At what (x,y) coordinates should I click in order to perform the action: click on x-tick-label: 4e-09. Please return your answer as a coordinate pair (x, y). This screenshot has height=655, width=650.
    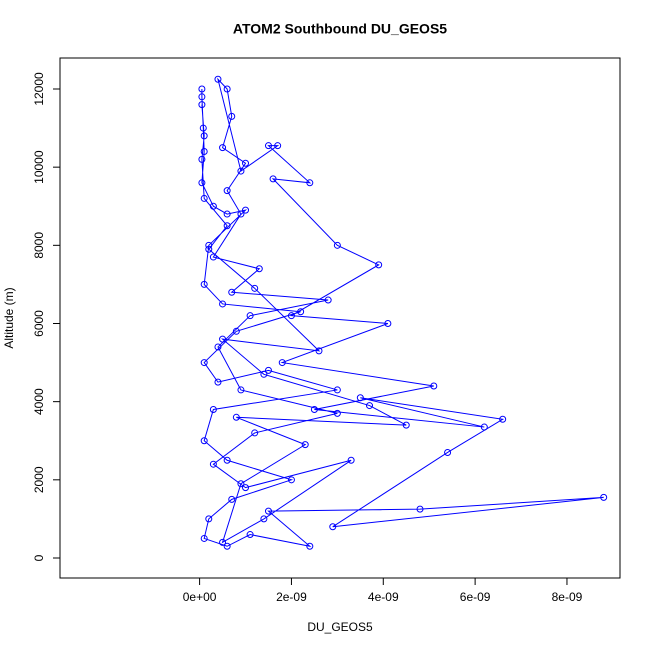
    Looking at the image, I should click on (383, 597).